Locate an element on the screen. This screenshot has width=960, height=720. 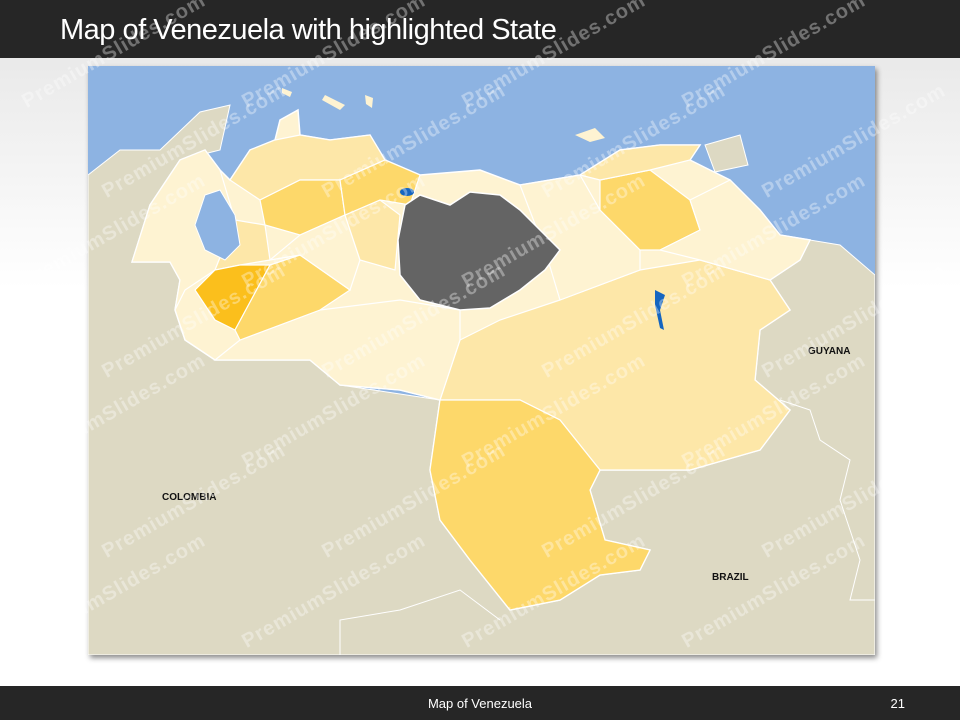
state-highlighted-guarico is located at coordinates (479, 251).